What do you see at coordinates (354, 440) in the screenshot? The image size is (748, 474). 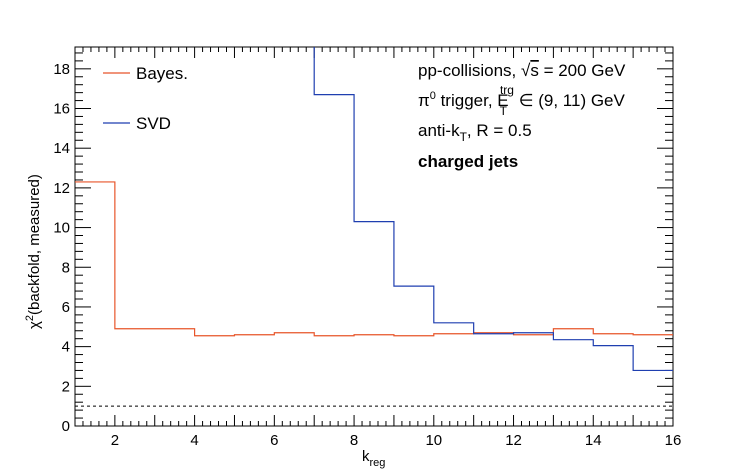 I see `x-tick-label: 8` at bounding box center [354, 440].